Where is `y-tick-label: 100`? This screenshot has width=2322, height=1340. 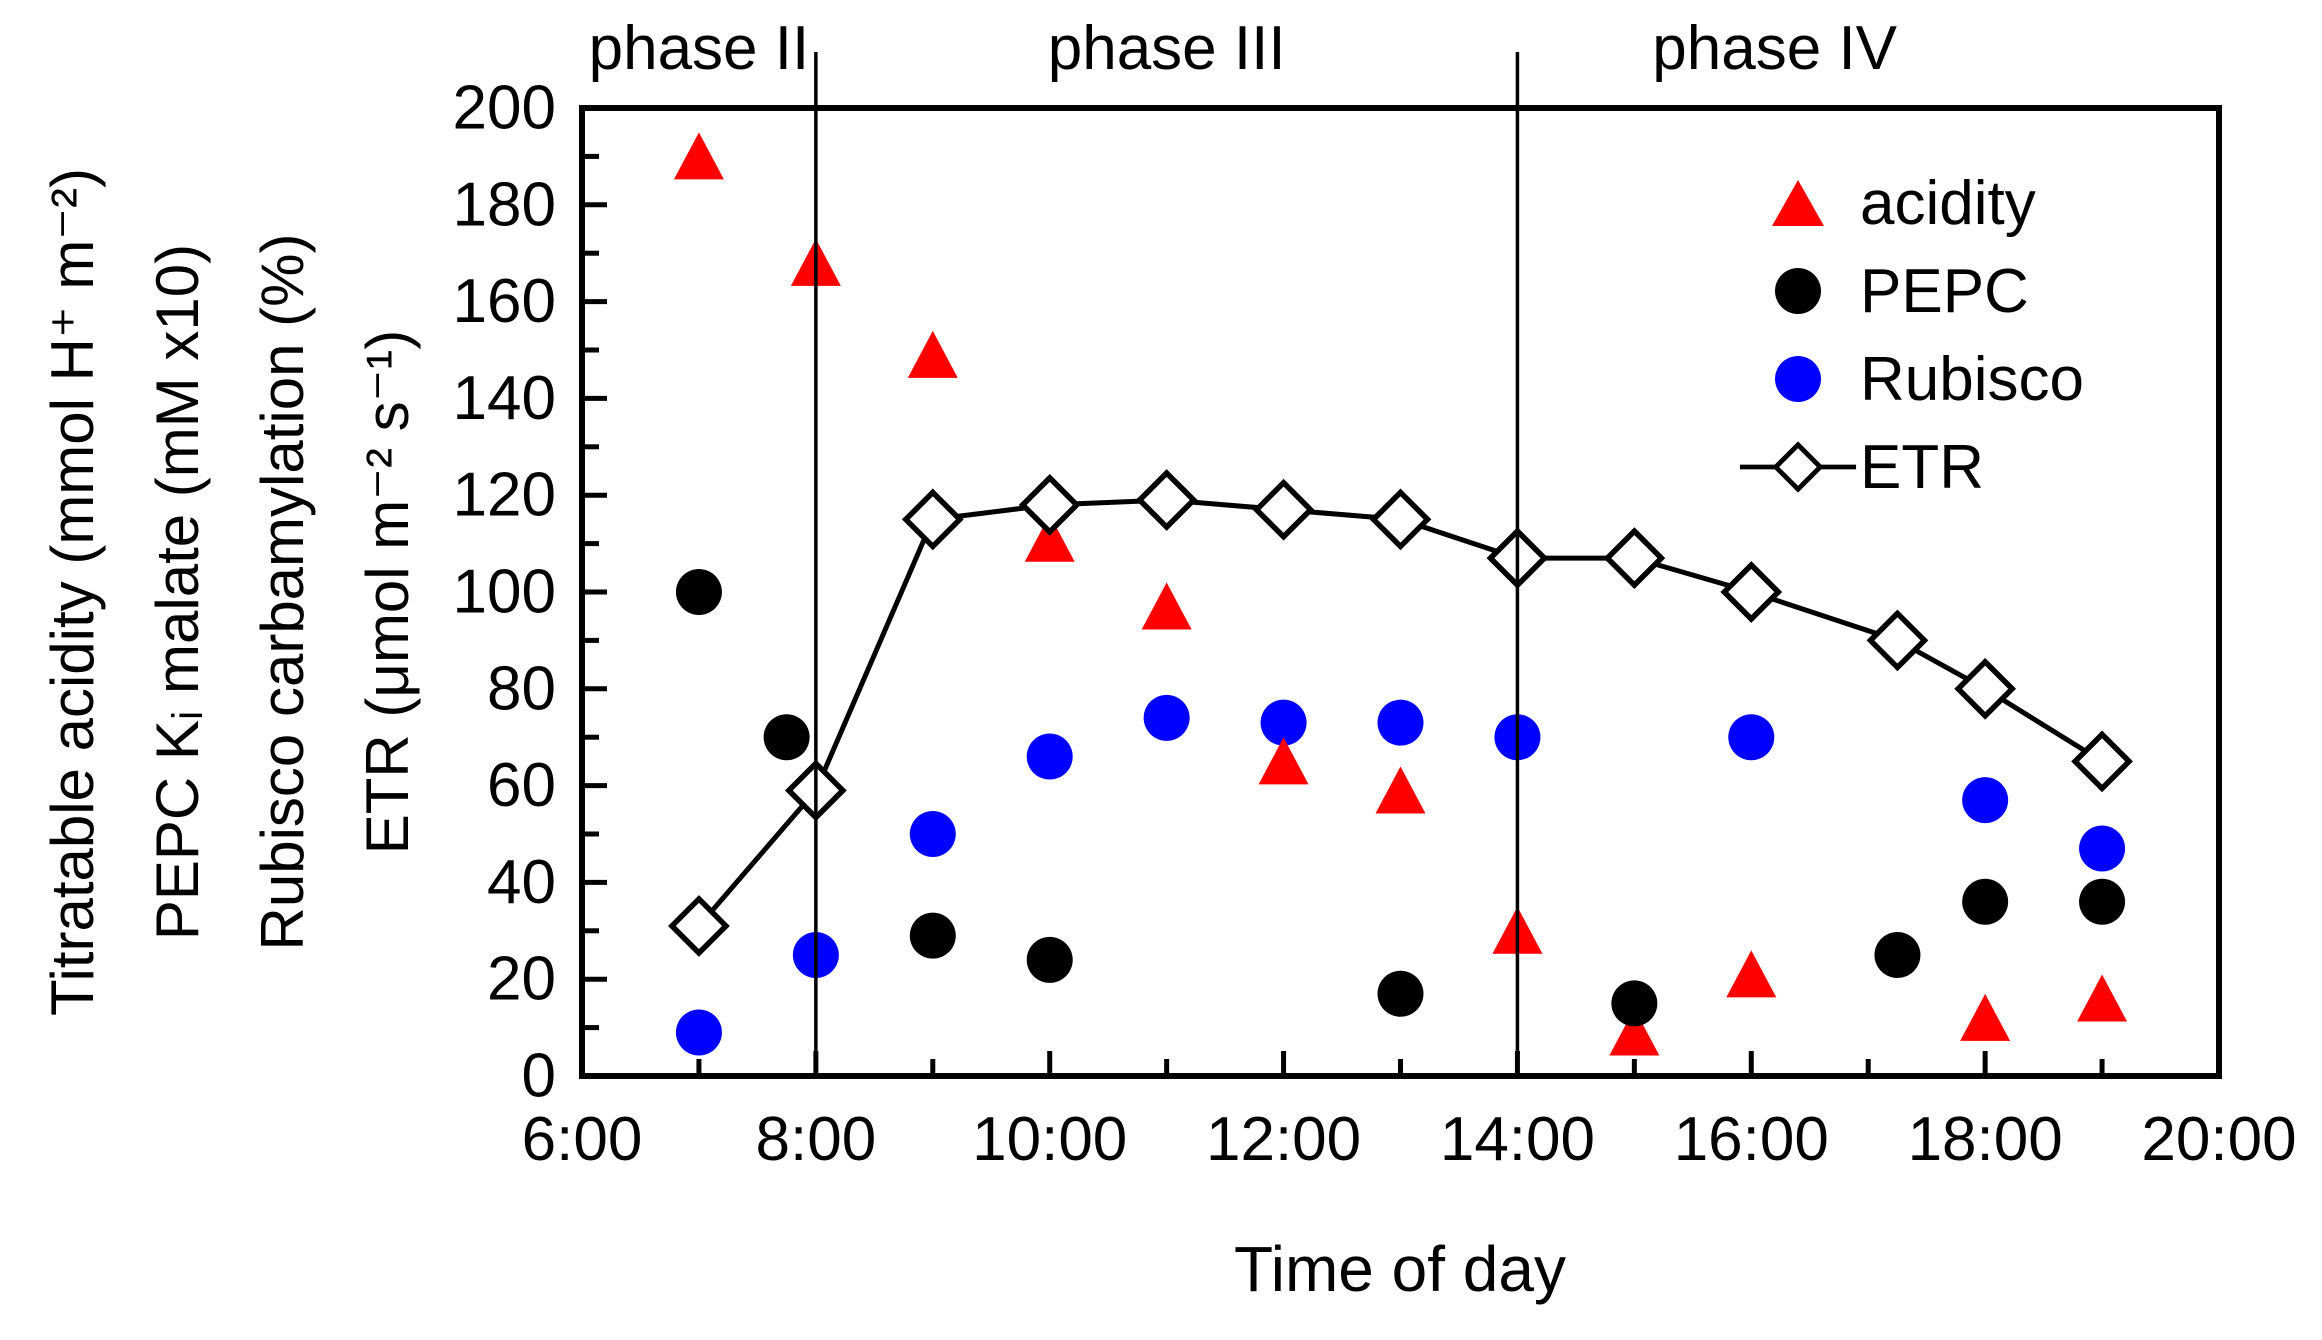
y-tick-label: 100 is located at coordinates (504, 592).